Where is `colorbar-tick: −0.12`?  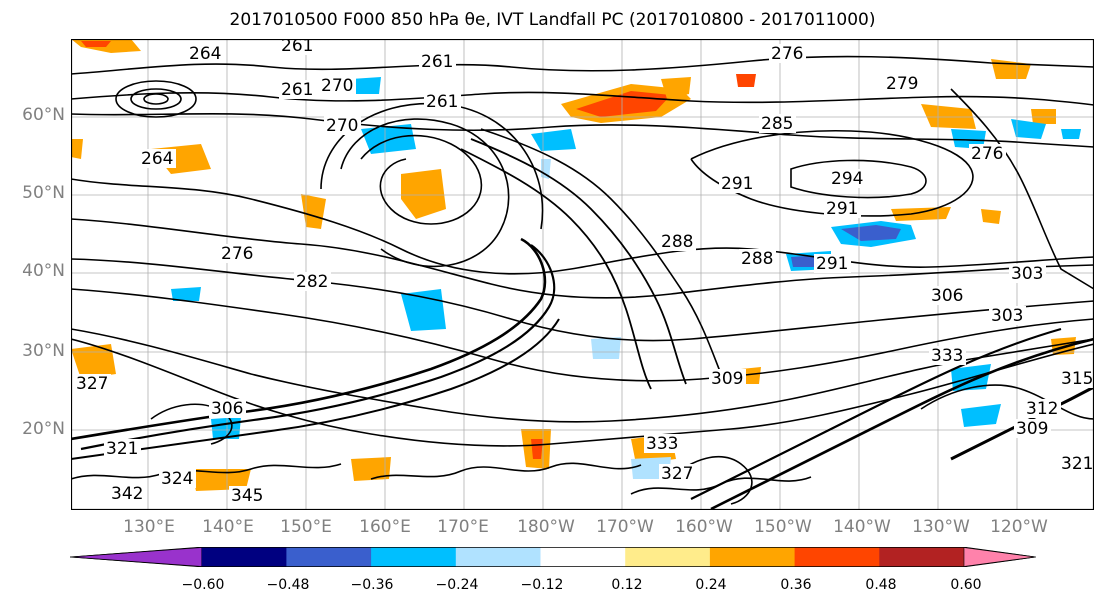
colorbar-tick: −0.12 is located at coordinates (542, 585).